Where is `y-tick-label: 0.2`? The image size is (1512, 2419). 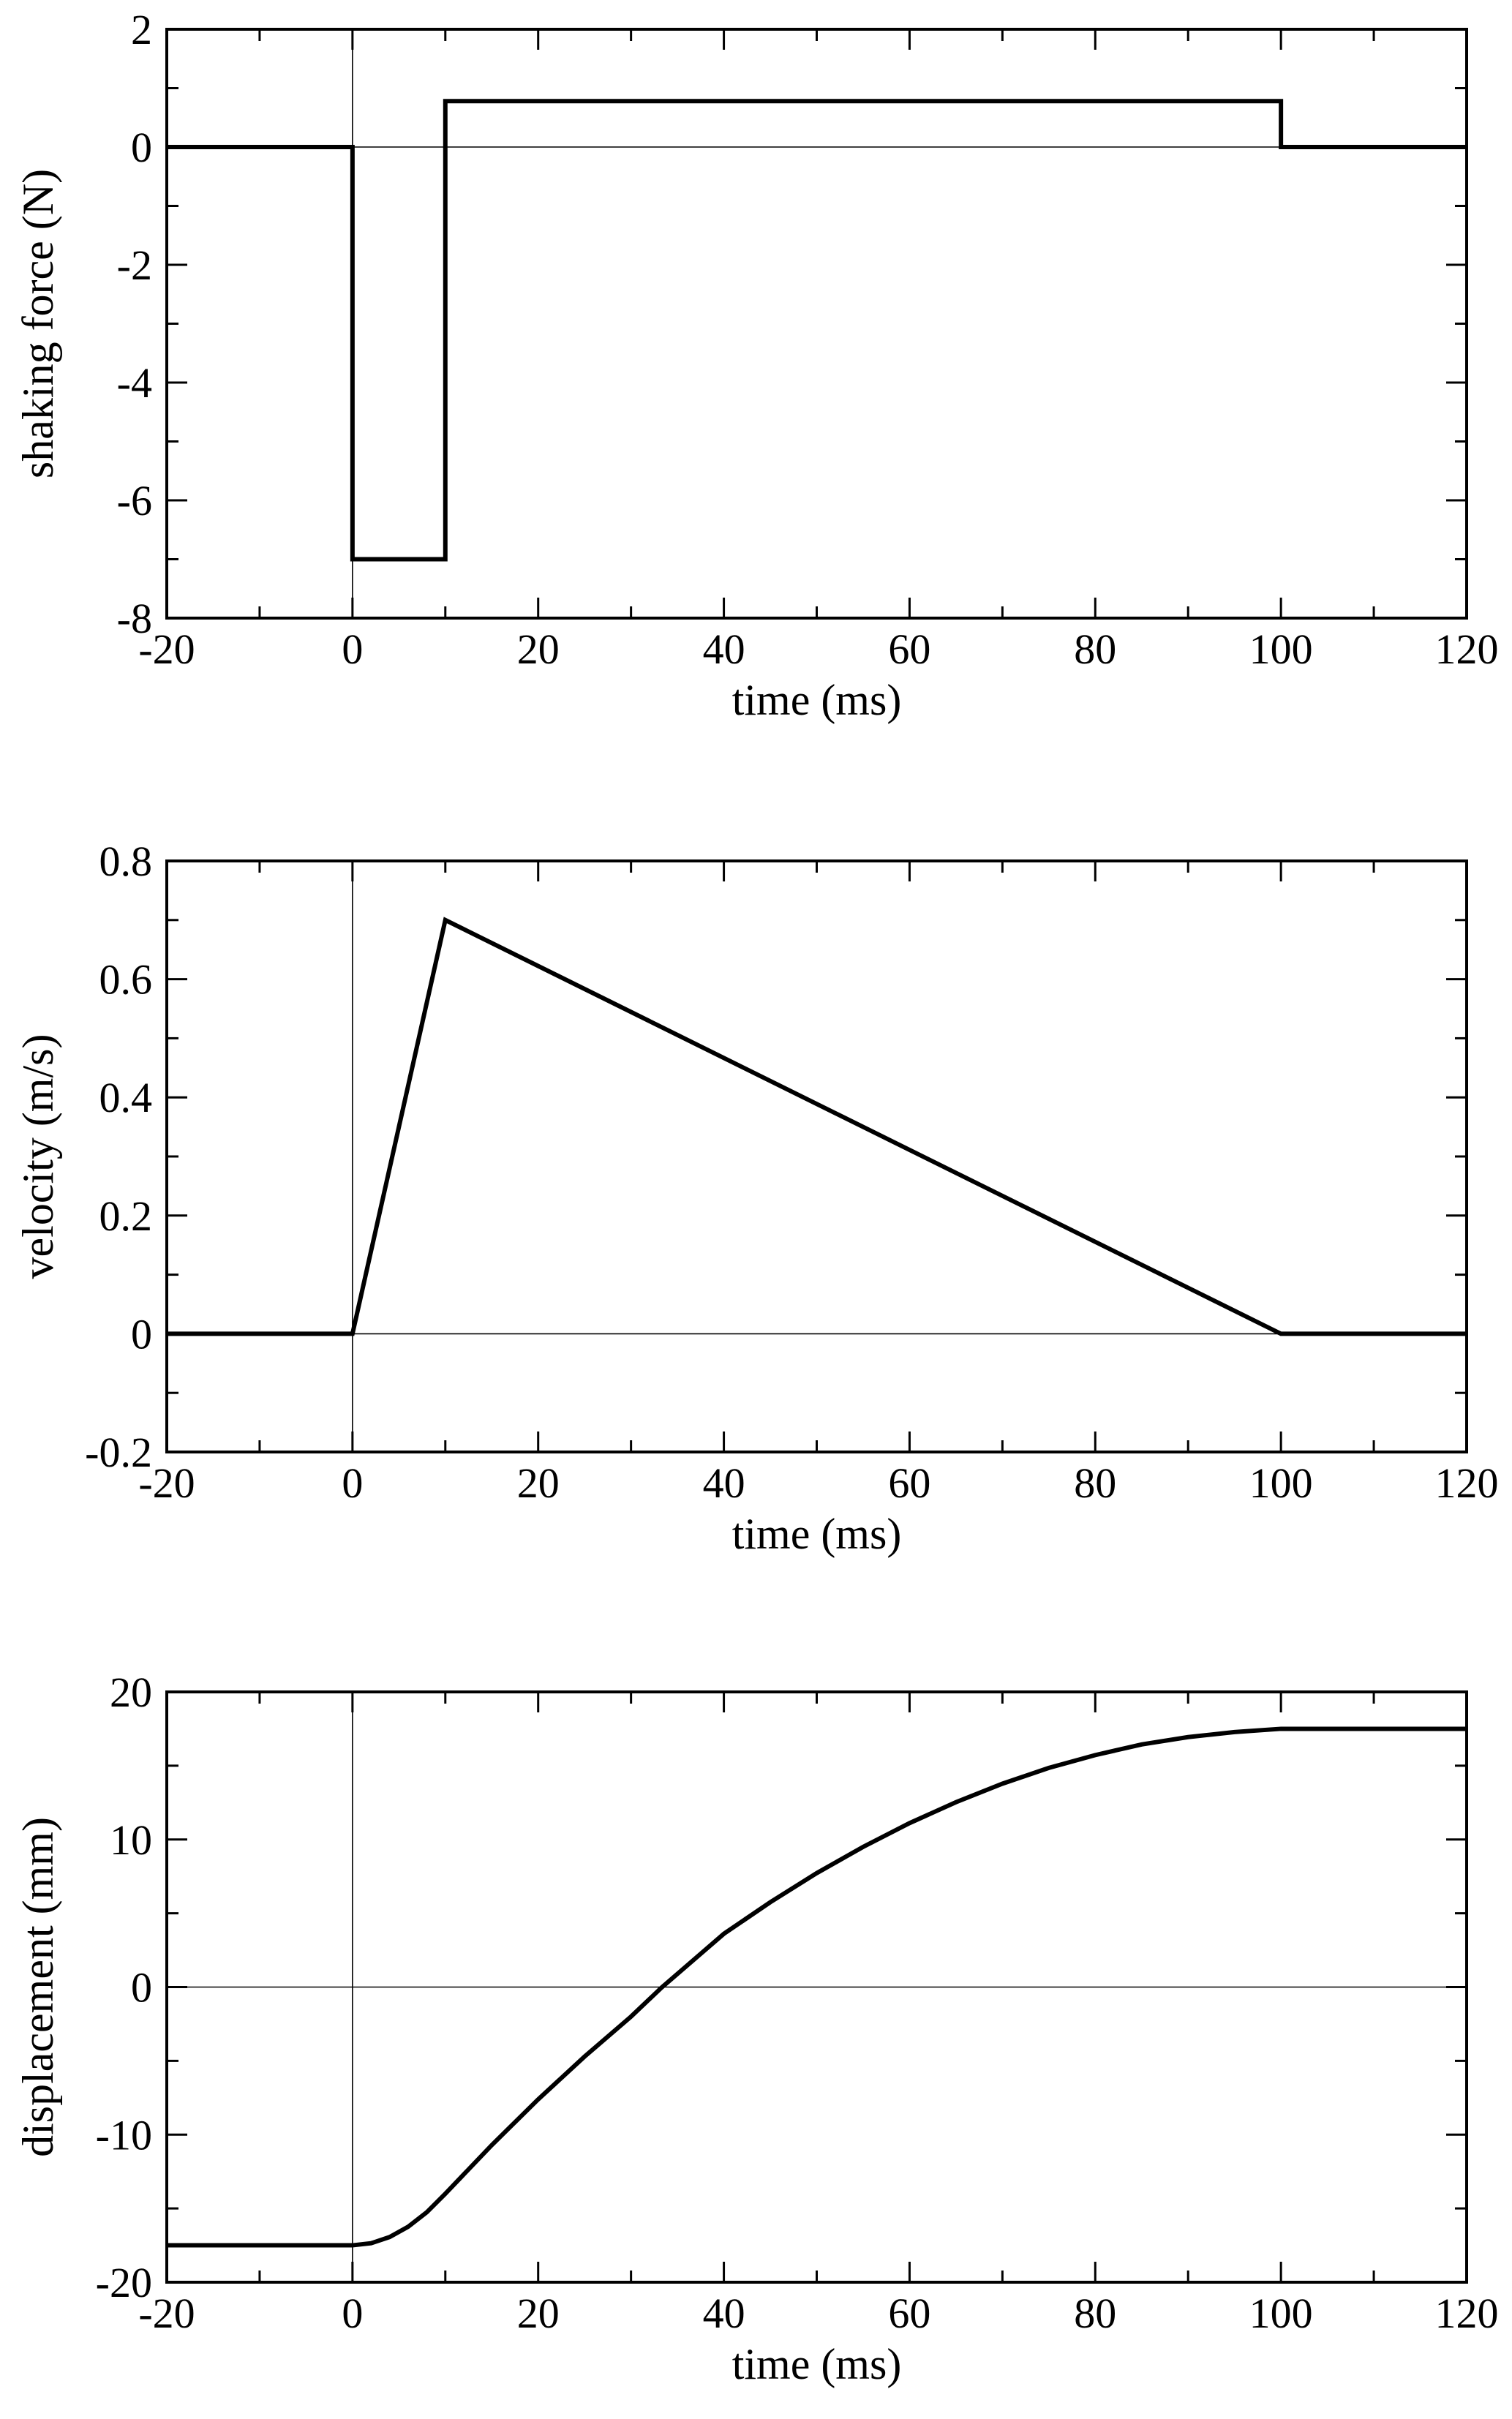 y-tick-label: 0.2 is located at coordinates (126, 1216).